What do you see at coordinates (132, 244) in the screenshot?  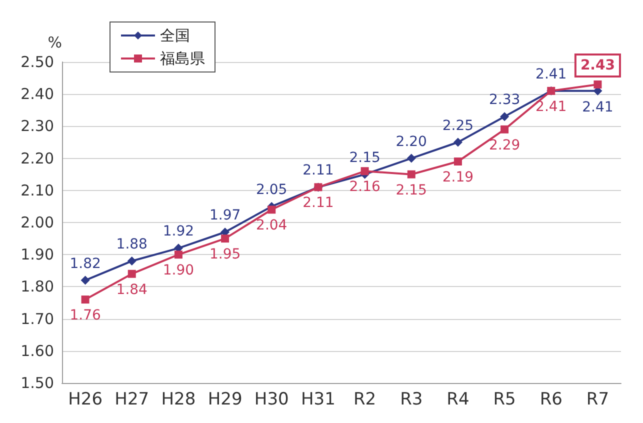 I see `data-label: 1.88` at bounding box center [132, 244].